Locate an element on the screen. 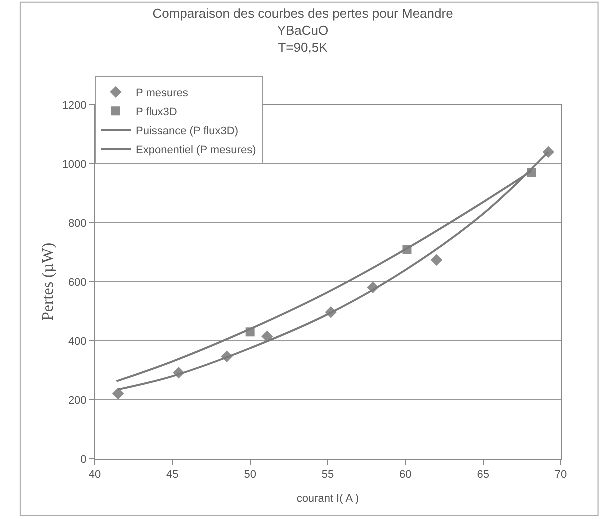  x-tick-label: 50 is located at coordinates (250, 475).